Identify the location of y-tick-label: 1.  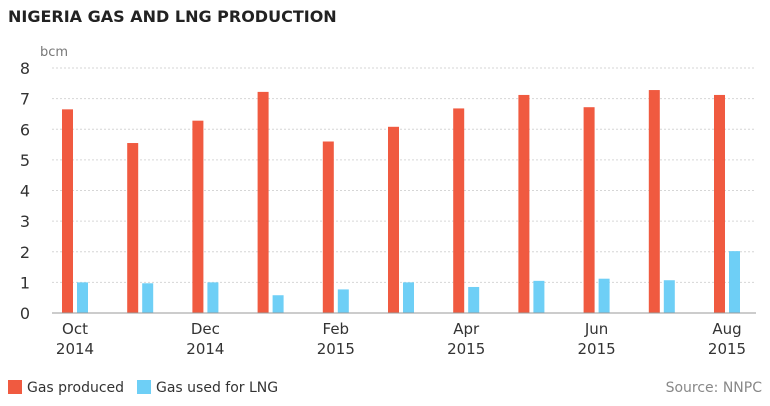
(25, 282).